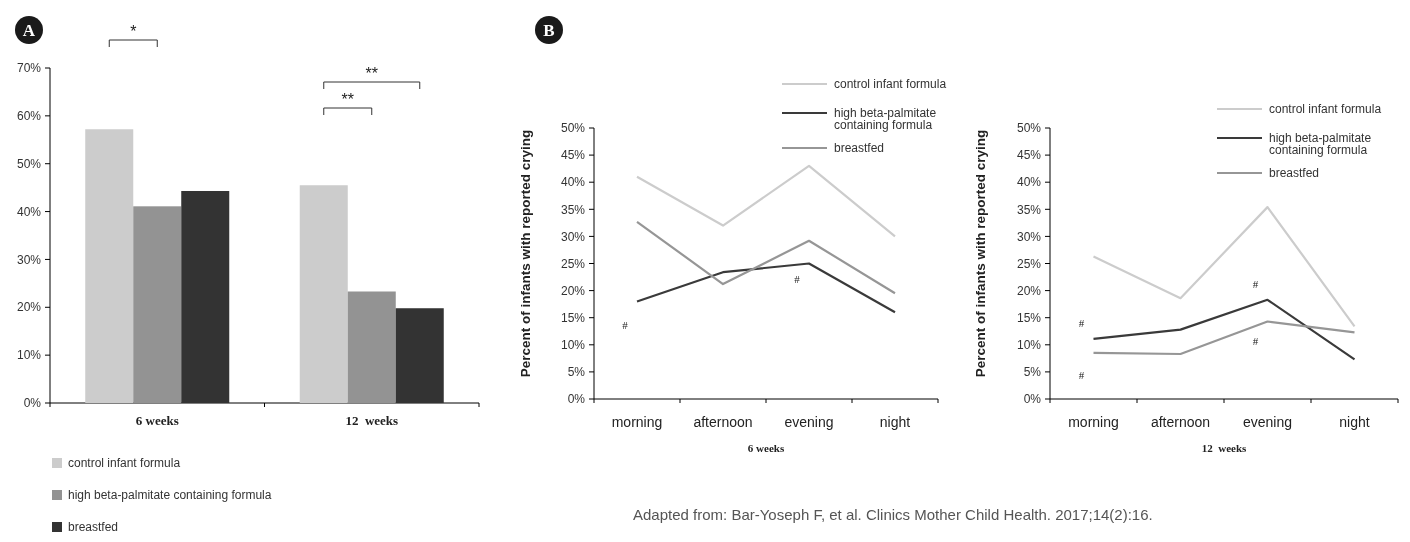 The width and height of the screenshot is (1410, 542). What do you see at coordinates (1224, 448) in the screenshot?
I see `x-axis-title: 12 weeks` at bounding box center [1224, 448].